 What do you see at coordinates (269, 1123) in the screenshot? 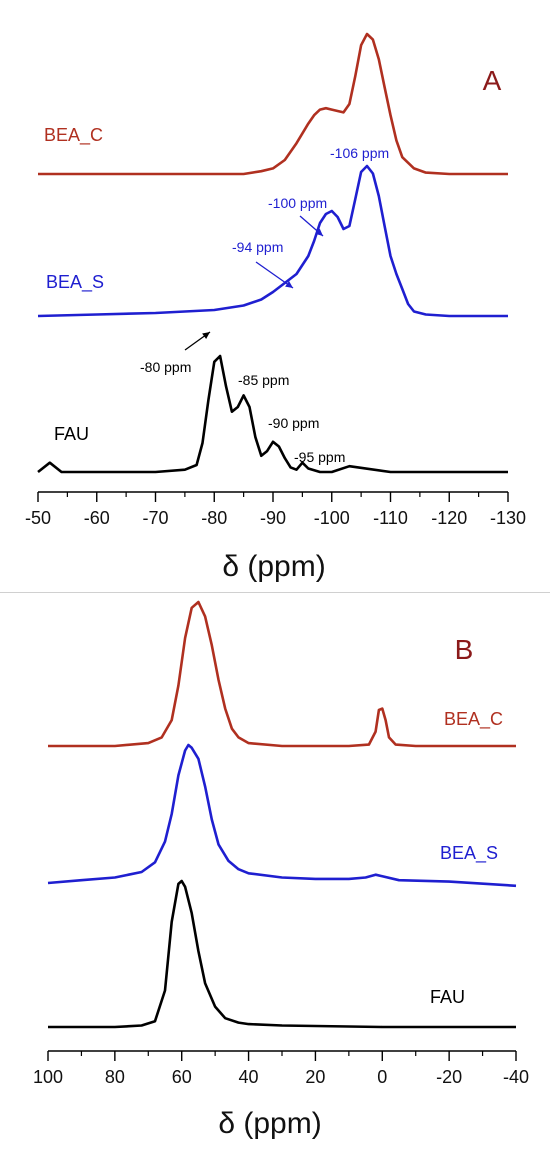
I see `panel-b-xlabel: δ (ppm)` at bounding box center [269, 1123].